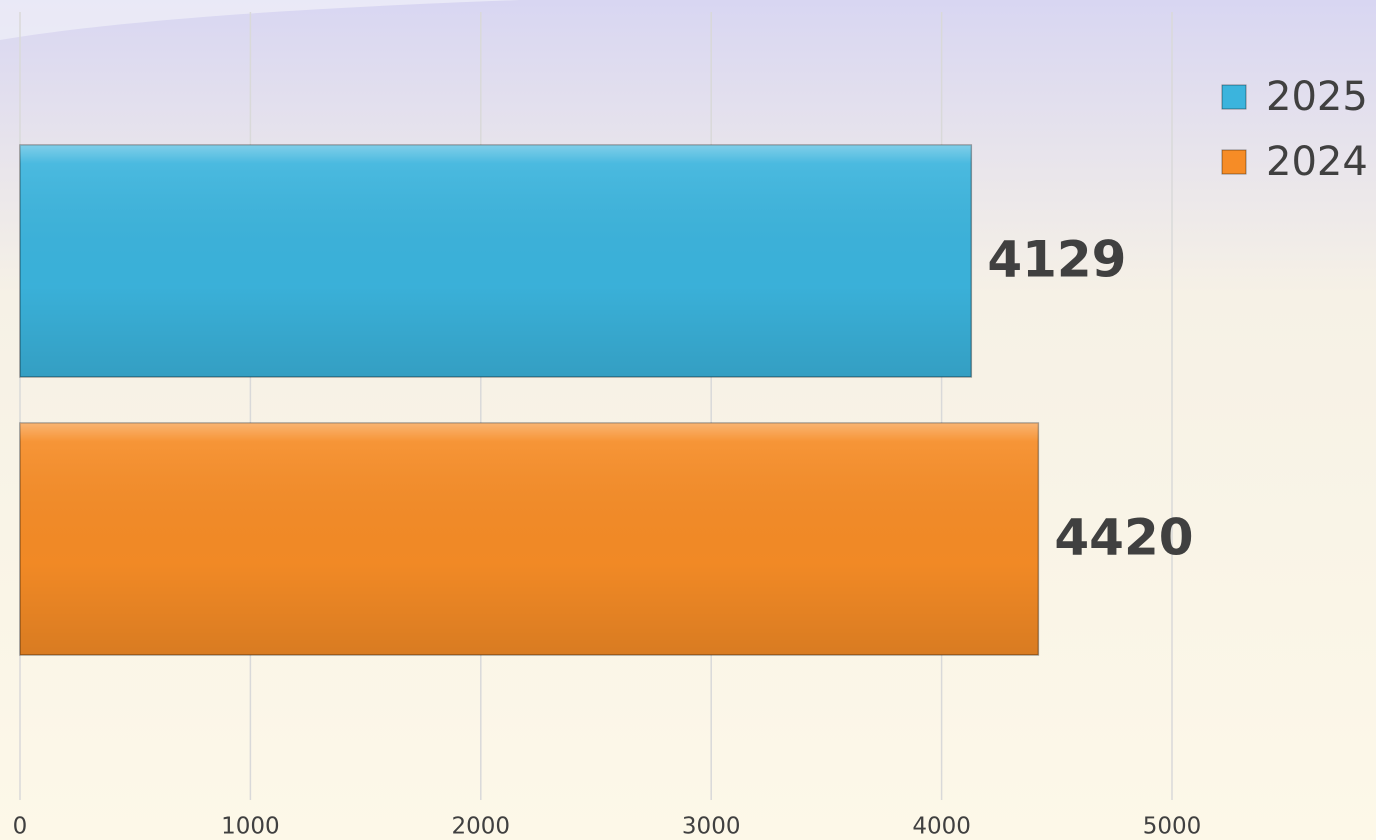 The image size is (1376, 840). I want to click on legend-label: 2025, so click(1317, 97).